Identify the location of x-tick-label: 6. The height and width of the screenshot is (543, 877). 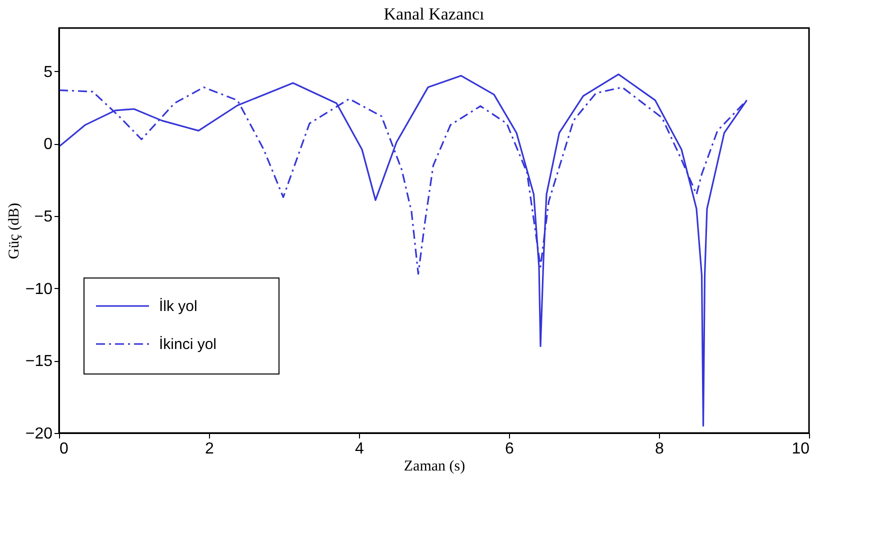
(509, 449).